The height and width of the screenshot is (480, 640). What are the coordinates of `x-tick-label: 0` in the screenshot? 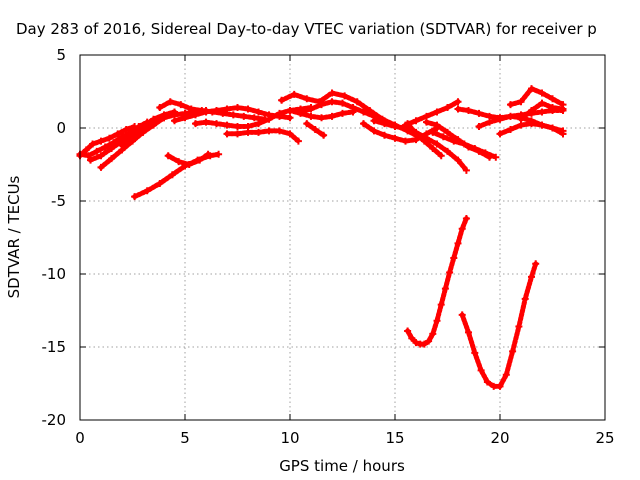 It's located at (80, 438).